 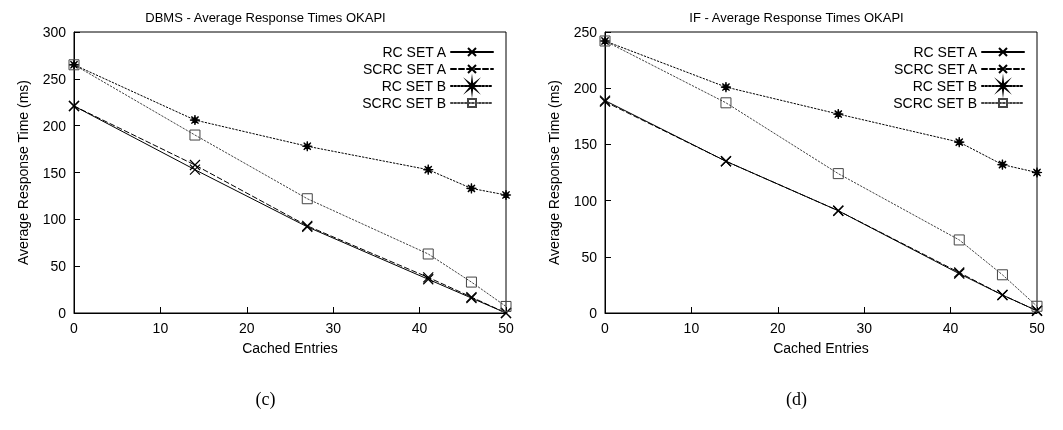 I want to click on chart-title: IF - Average Response Times OKAPI, so click(x=796, y=17).